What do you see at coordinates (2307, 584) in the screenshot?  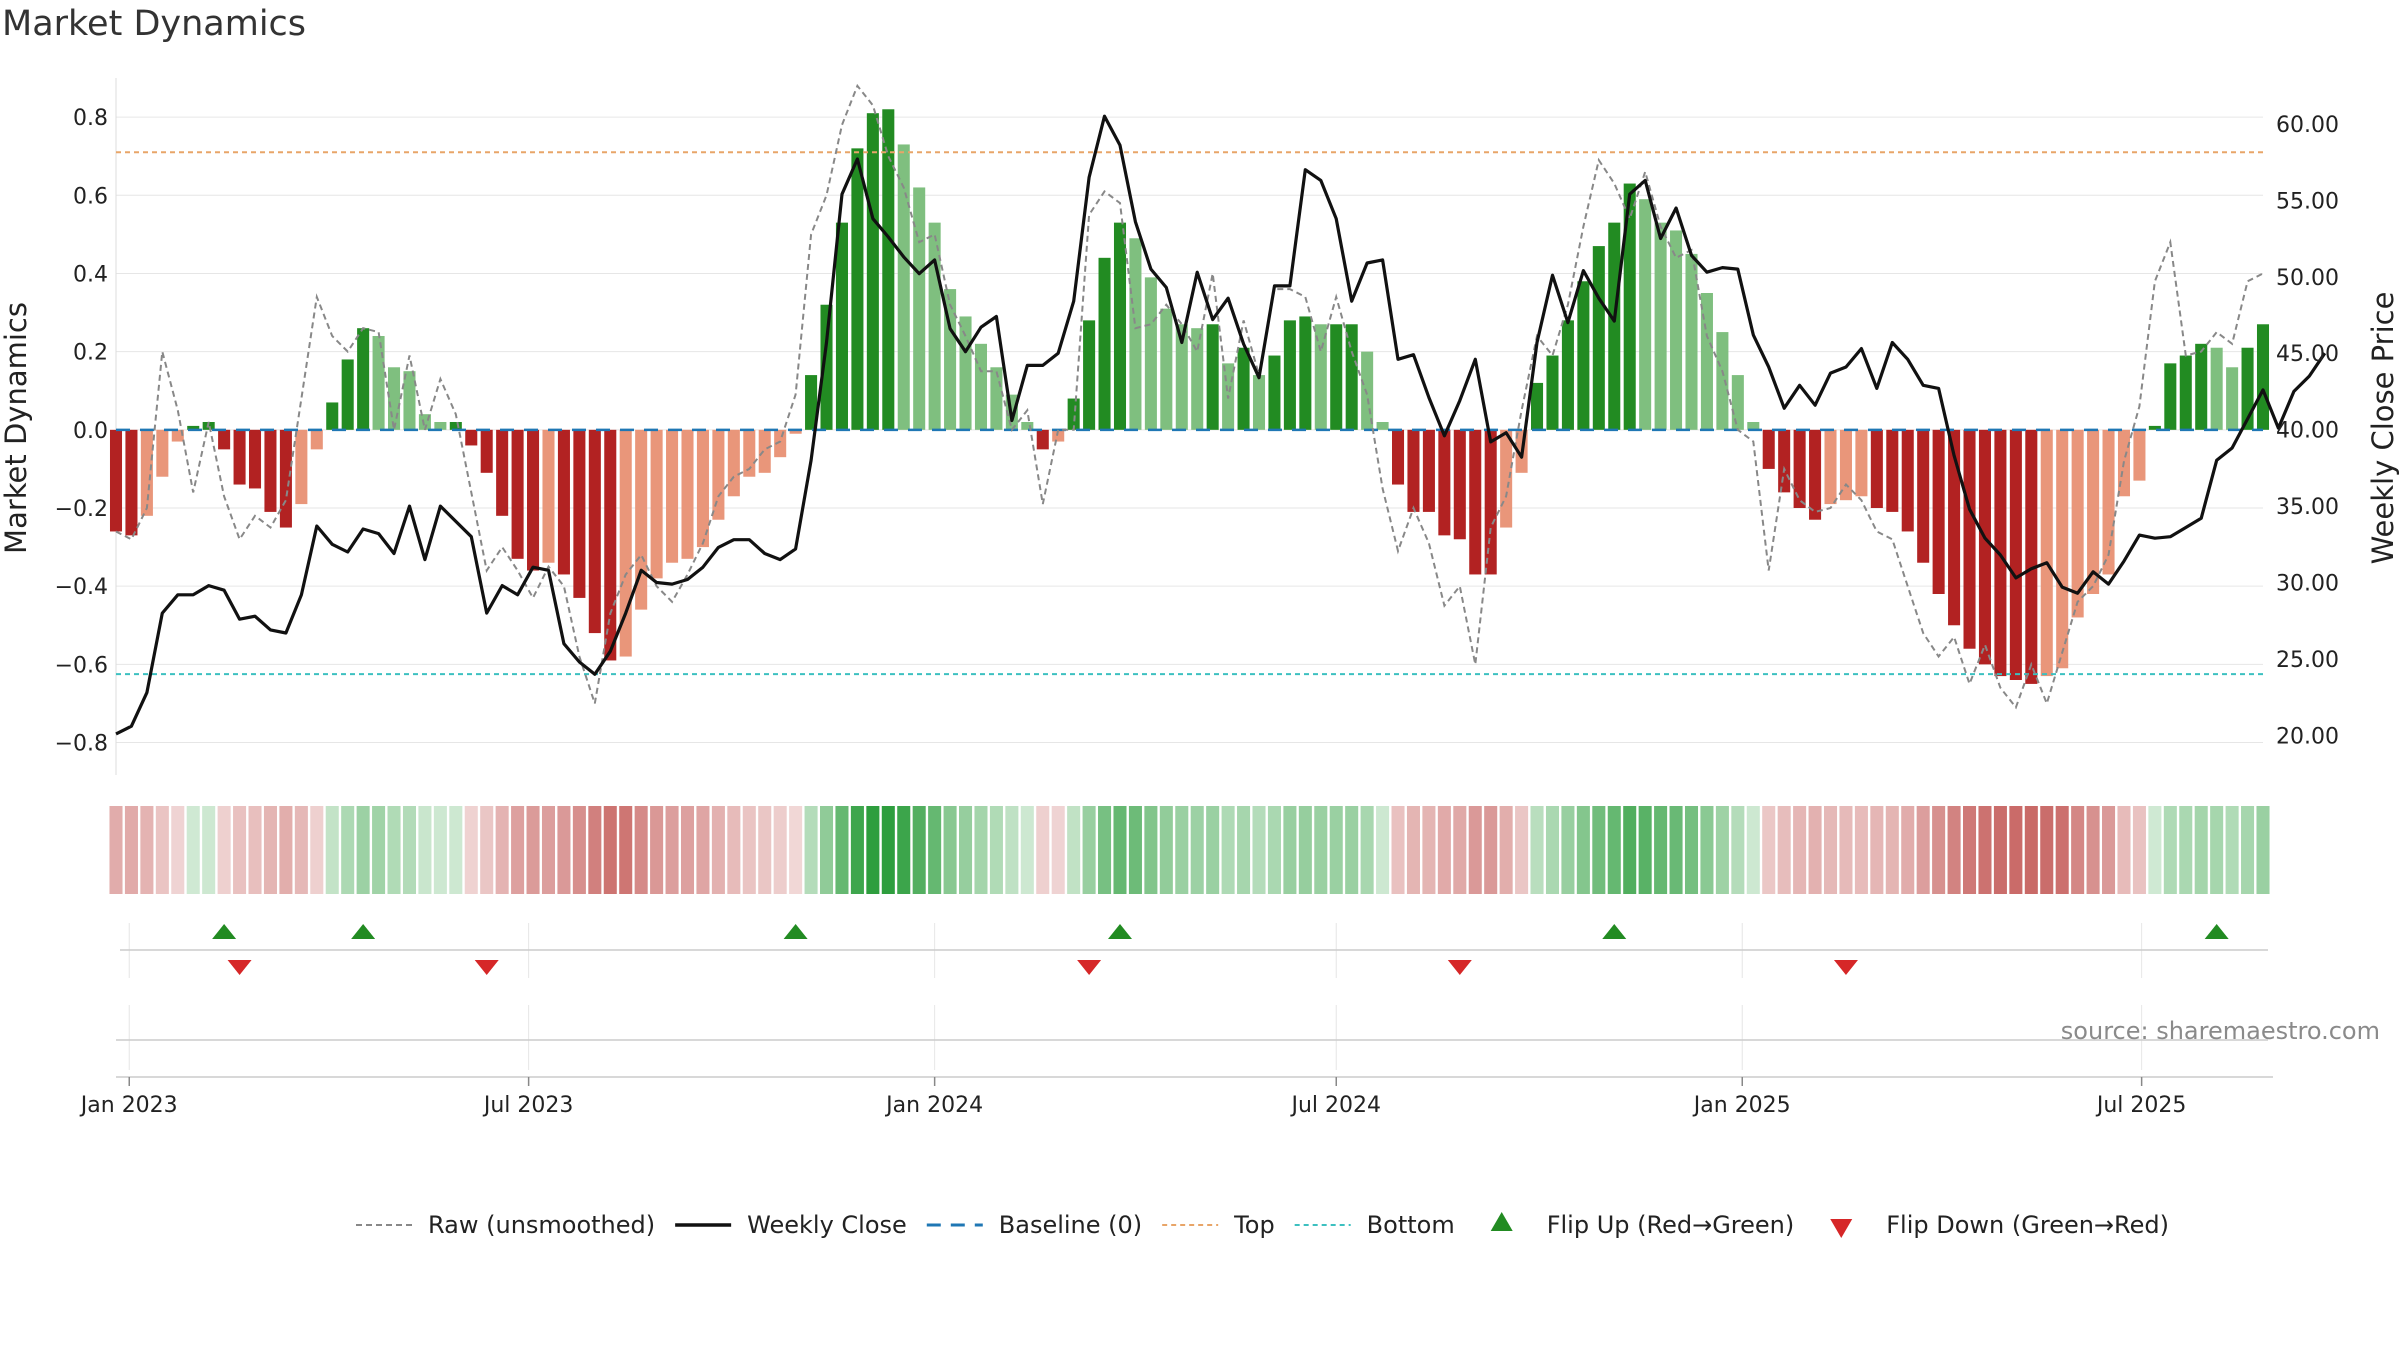 I see `y2-tick-label: 30.00` at bounding box center [2307, 584].